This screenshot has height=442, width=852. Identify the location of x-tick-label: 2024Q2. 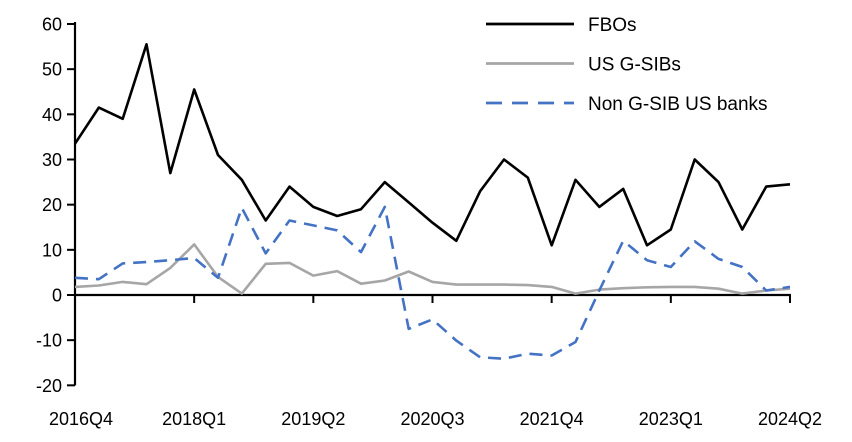
(790, 419).